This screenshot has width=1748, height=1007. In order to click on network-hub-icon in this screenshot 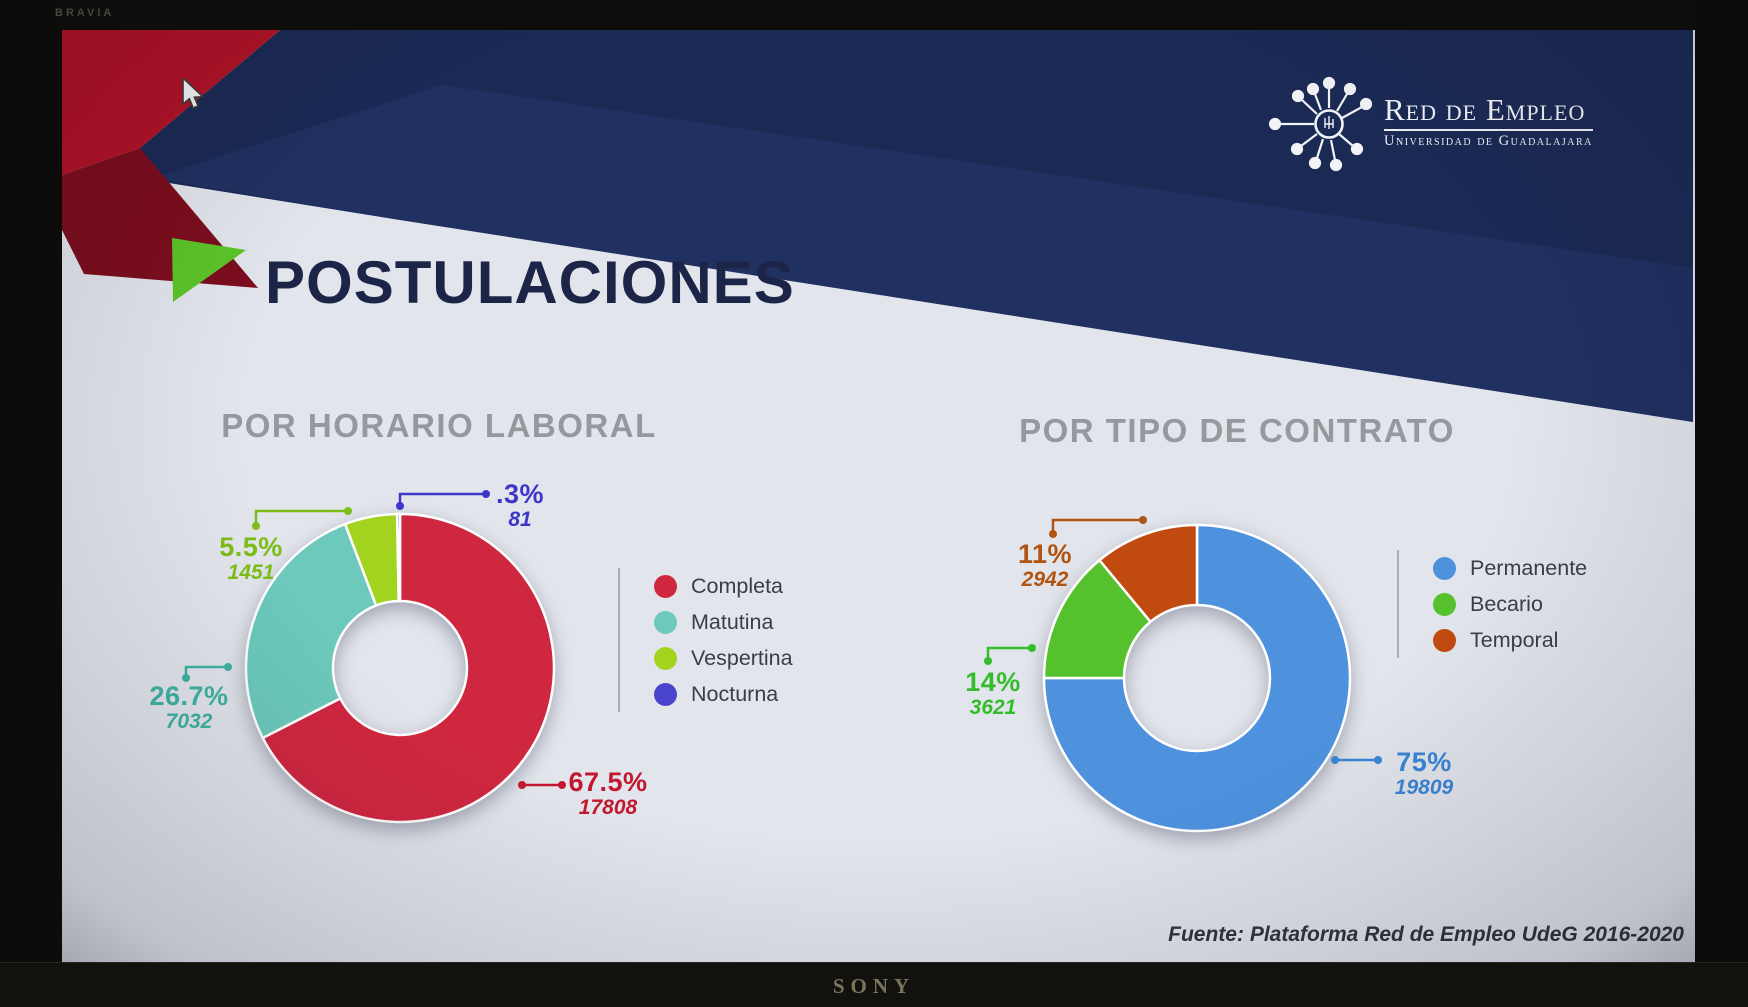, I will do `click(1320, 124)`.